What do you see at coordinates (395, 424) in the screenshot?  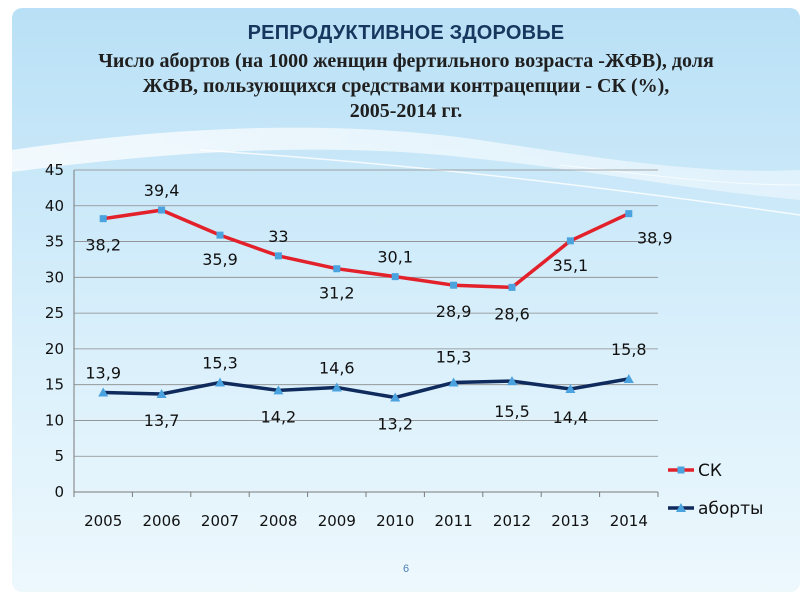 I see `abortions-data-label: 13,2` at bounding box center [395, 424].